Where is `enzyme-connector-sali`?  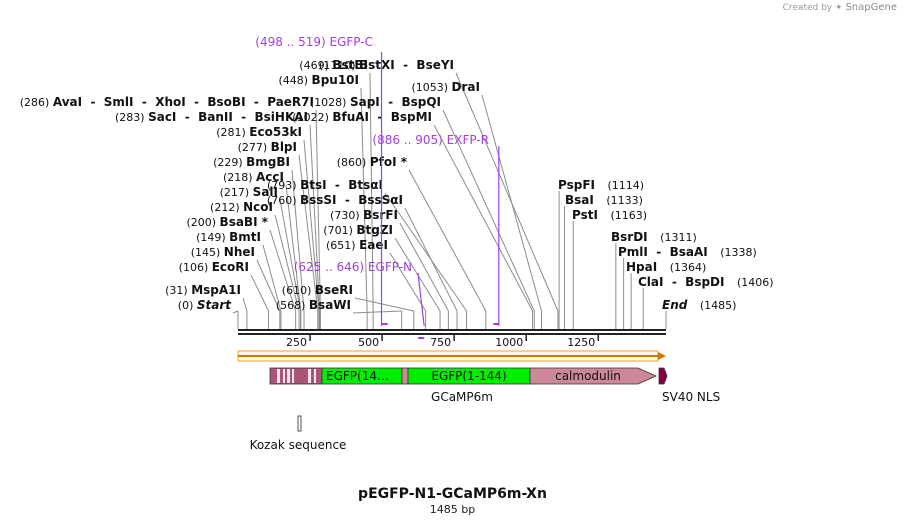 enzyme-connector-sali is located at coordinates (290, 255).